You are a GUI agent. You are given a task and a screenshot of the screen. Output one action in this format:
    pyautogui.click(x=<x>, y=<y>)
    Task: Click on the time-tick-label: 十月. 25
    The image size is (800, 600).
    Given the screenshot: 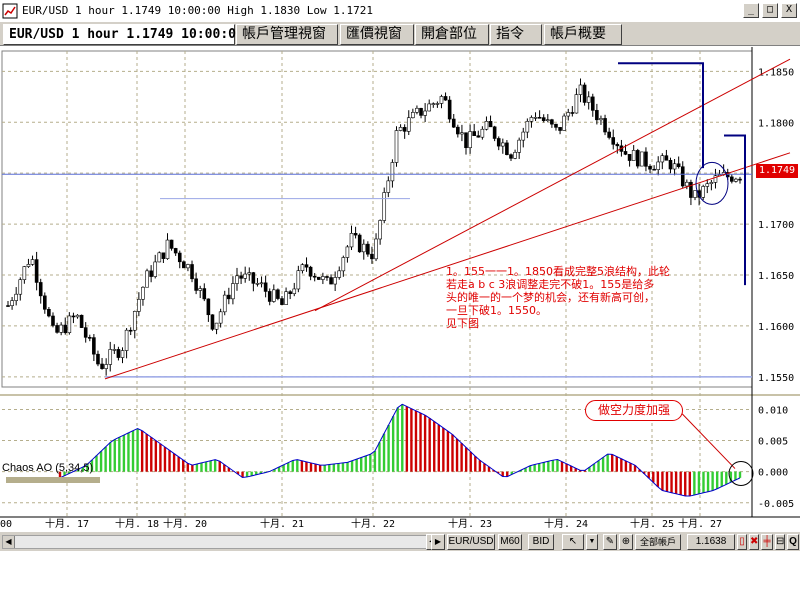 What is the action you would take?
    pyautogui.click(x=652, y=523)
    